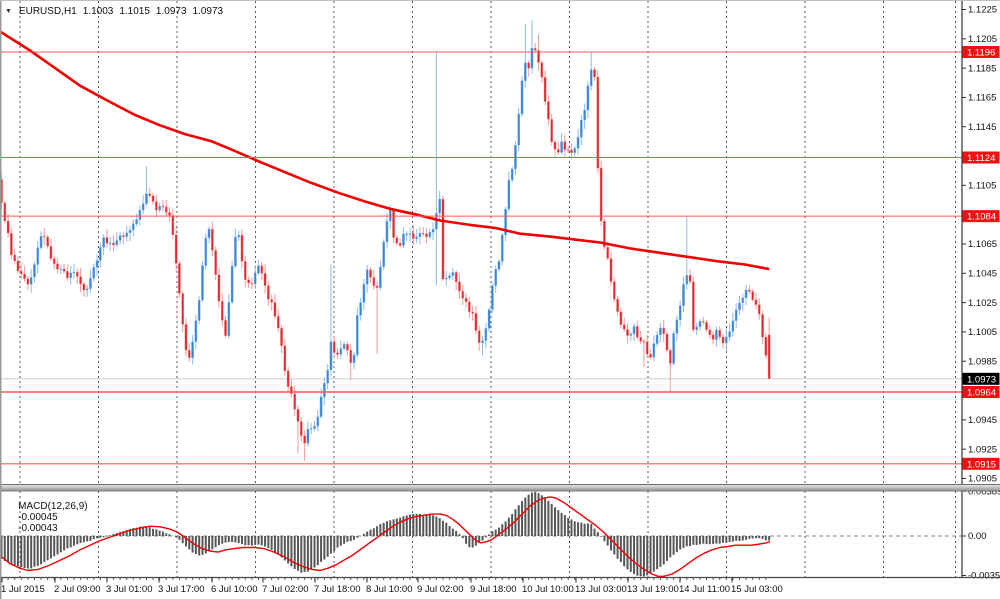 The width and height of the screenshot is (1000, 599). I want to click on price-axis-background, so click(981, 299).